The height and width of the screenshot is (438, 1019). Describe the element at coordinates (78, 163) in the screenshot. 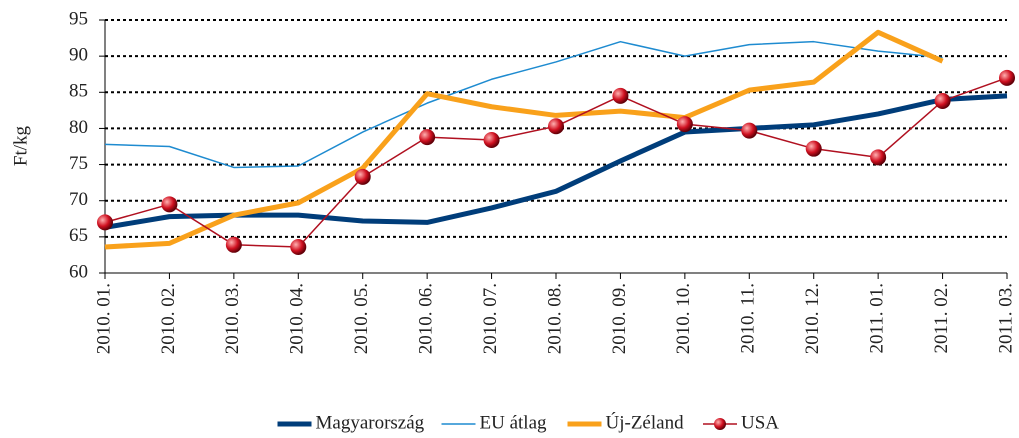

I see `y-tick-label: 75` at that location.